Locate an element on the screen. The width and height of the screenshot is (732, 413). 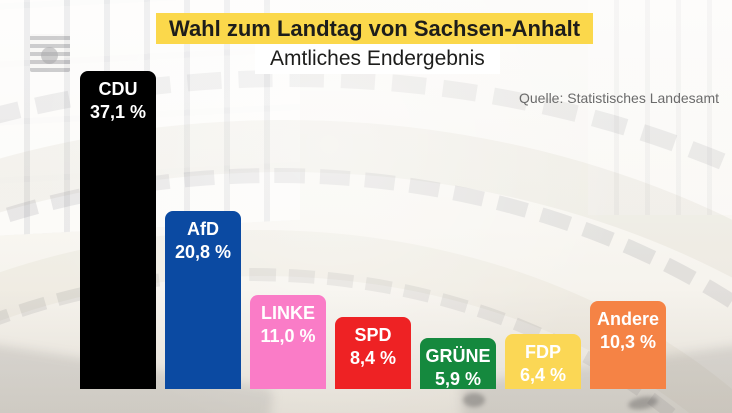
bar-party-label: AfD is located at coordinates (203, 228).